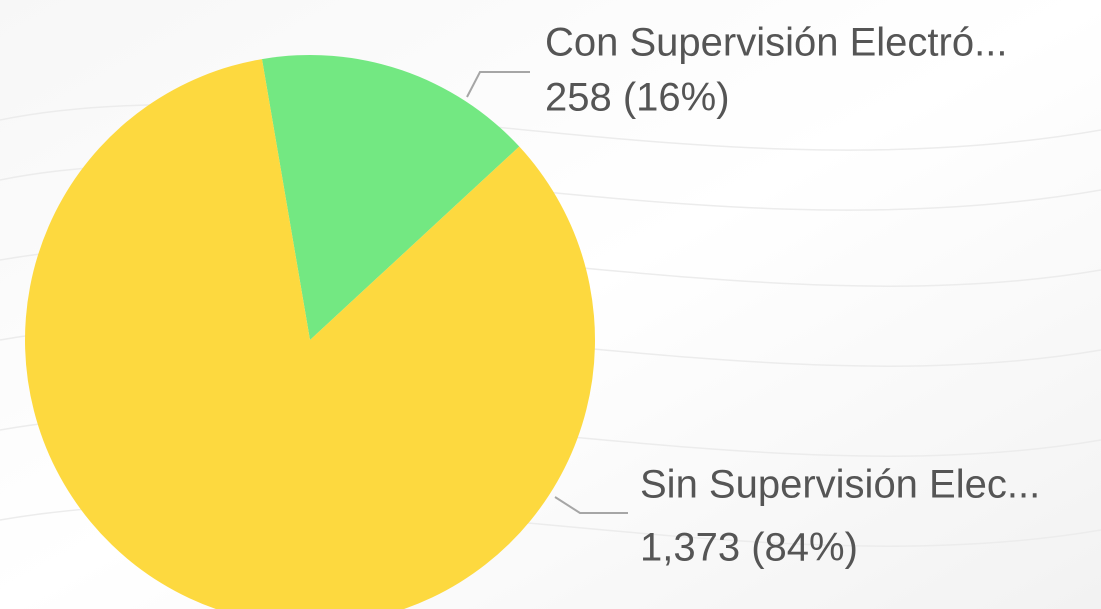 This screenshot has width=1101, height=609. What do you see at coordinates (390, 198) in the screenshot?
I see `pie-slice` at bounding box center [390, 198].